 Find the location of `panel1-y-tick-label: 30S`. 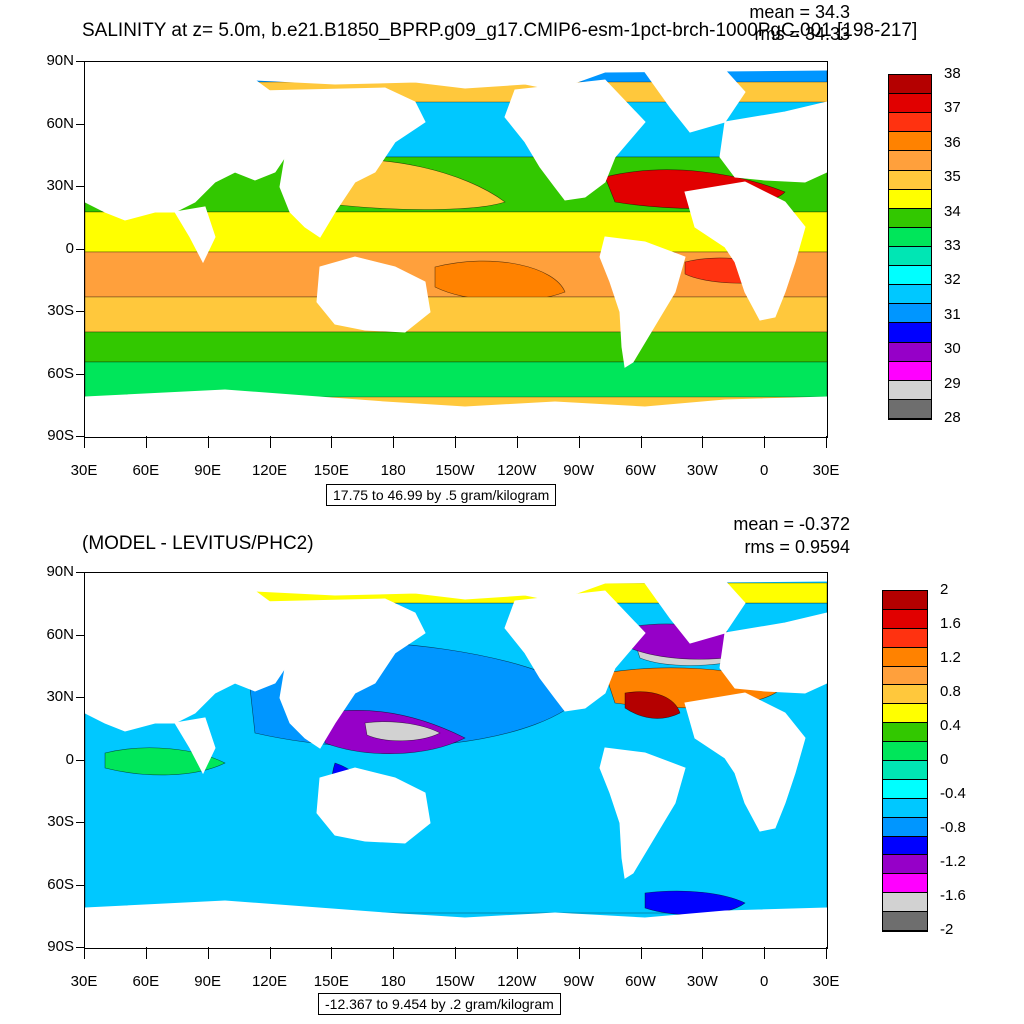

panel1-y-tick-label: 30S is located at coordinates (60, 310).